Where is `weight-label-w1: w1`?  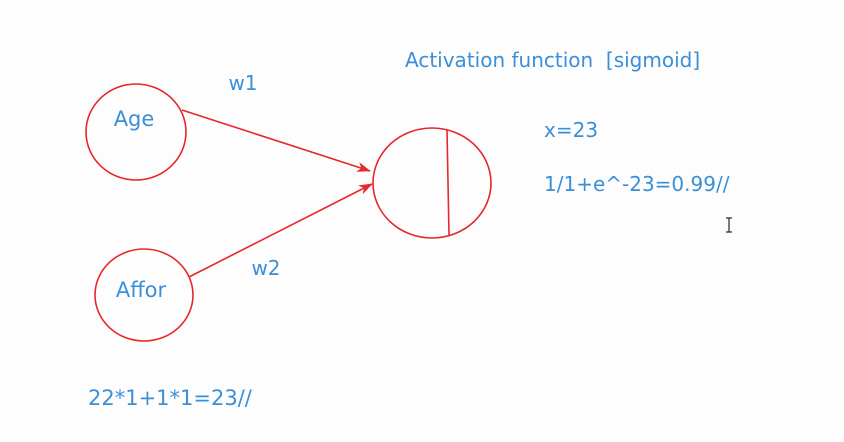
weight-label-w1: w1 is located at coordinates (242, 83).